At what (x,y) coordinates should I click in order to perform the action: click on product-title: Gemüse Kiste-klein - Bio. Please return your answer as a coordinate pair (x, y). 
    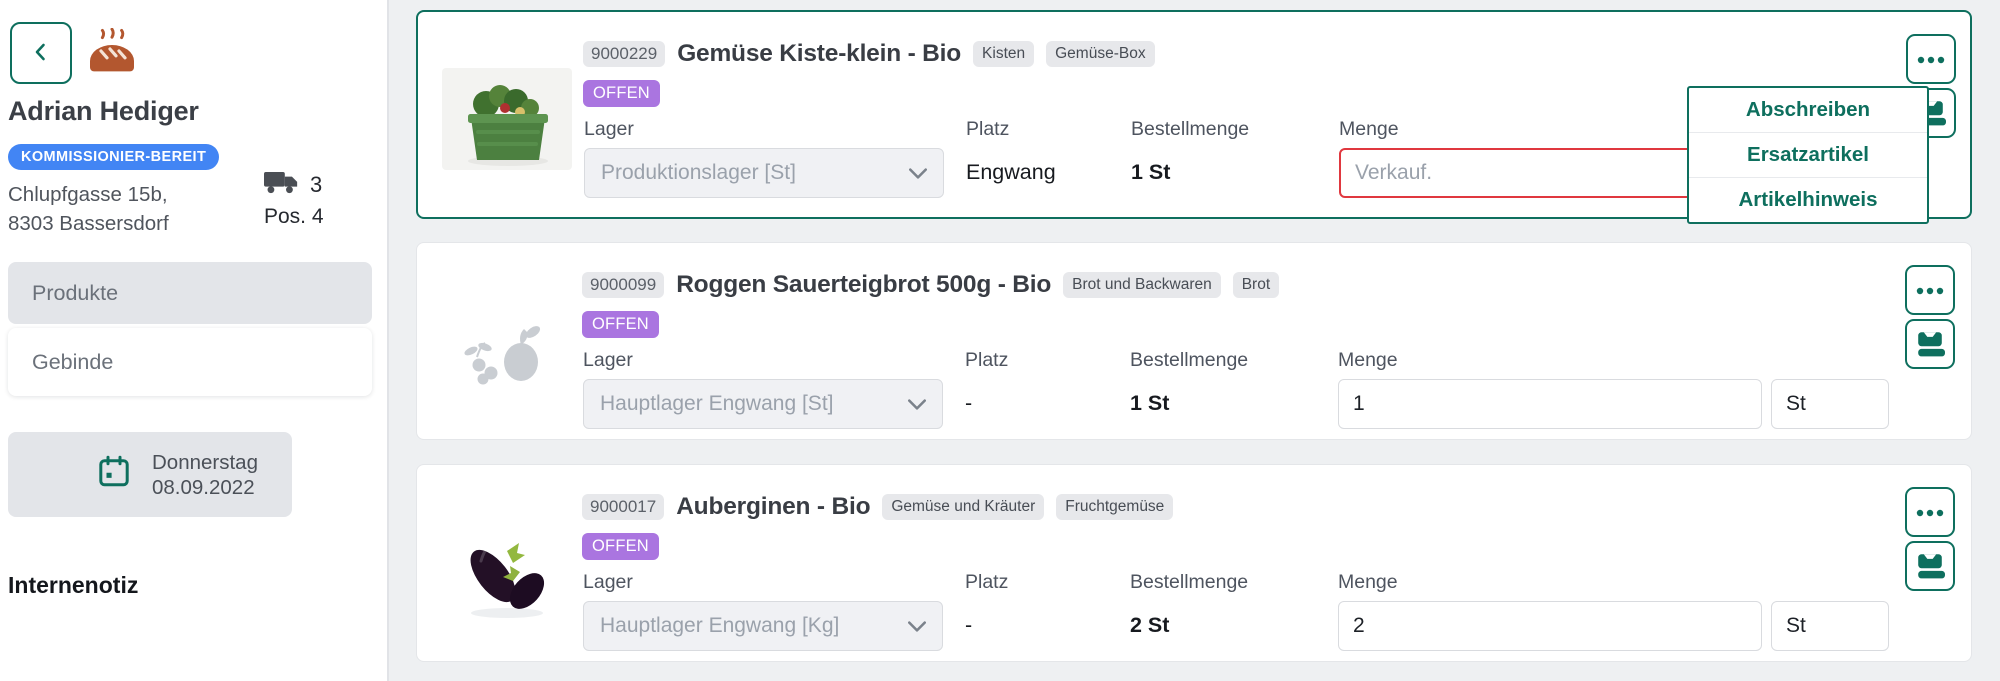
    Looking at the image, I should click on (819, 53).